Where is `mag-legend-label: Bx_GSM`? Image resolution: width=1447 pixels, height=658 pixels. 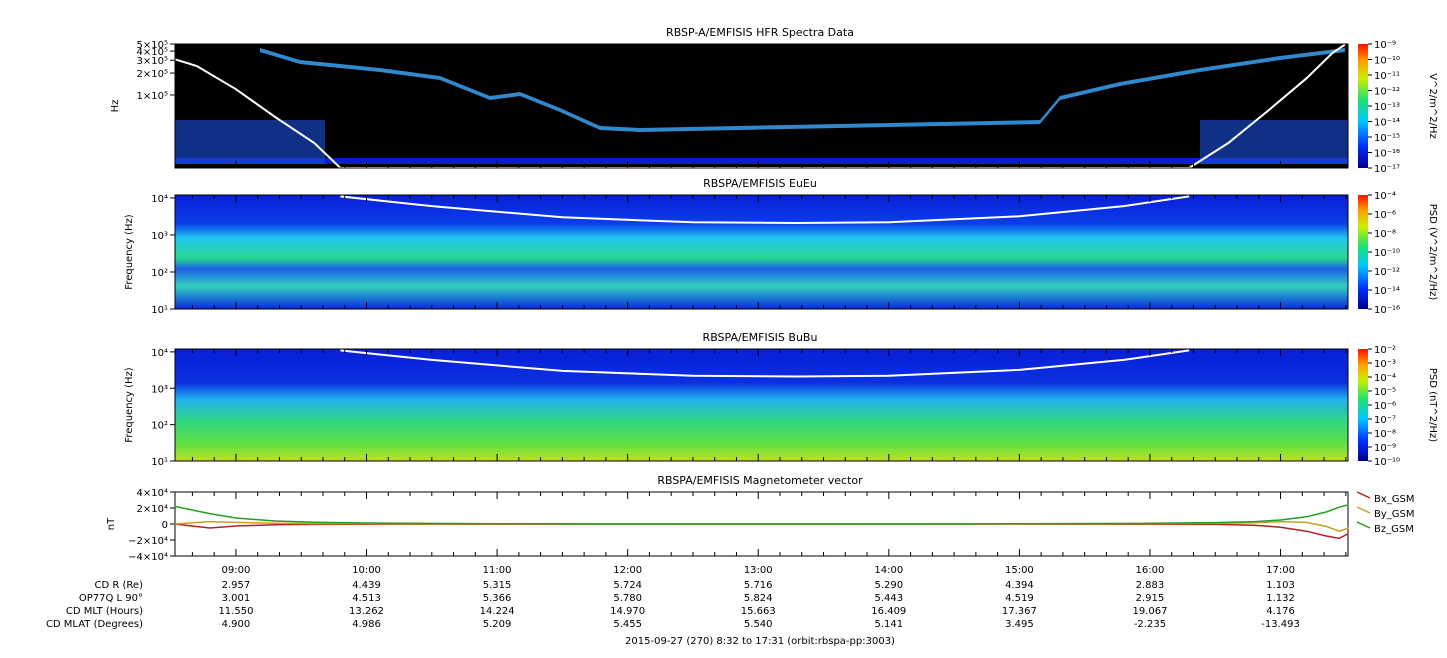 mag-legend-label: Bx_GSM is located at coordinates (1394, 499).